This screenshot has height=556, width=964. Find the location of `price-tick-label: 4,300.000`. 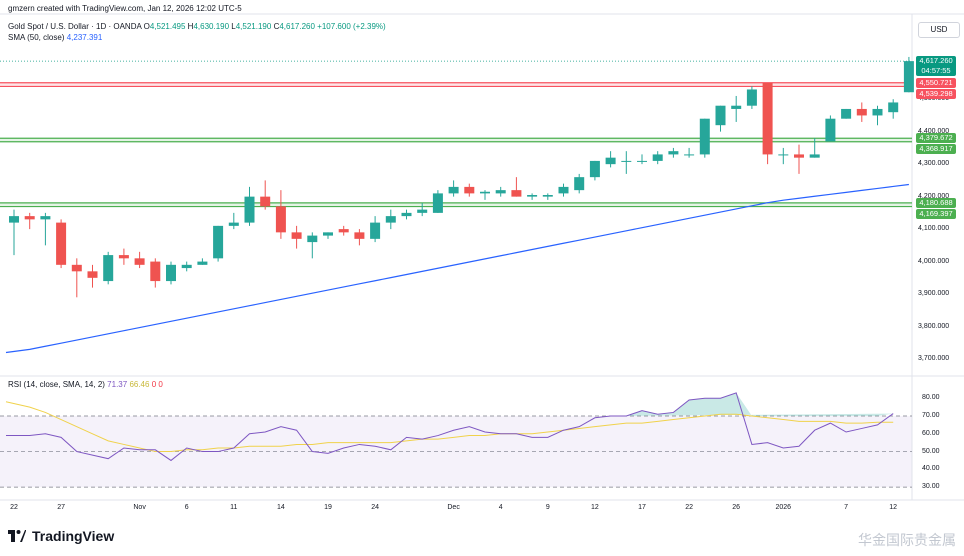

price-tick-label: 4,300.000 is located at coordinates (934, 164).